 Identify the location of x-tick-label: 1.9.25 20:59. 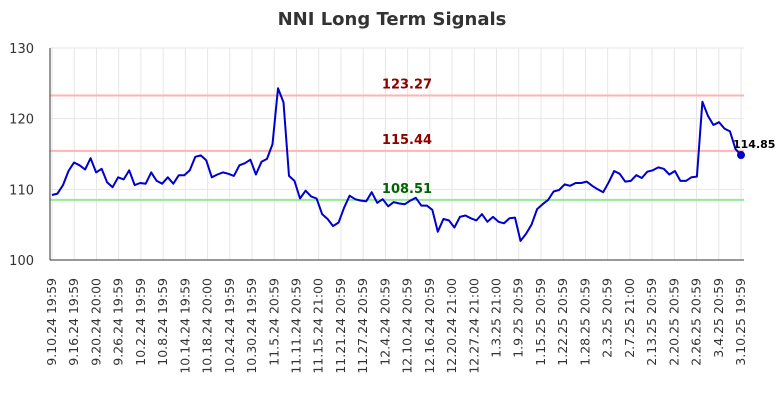
(518, 318).